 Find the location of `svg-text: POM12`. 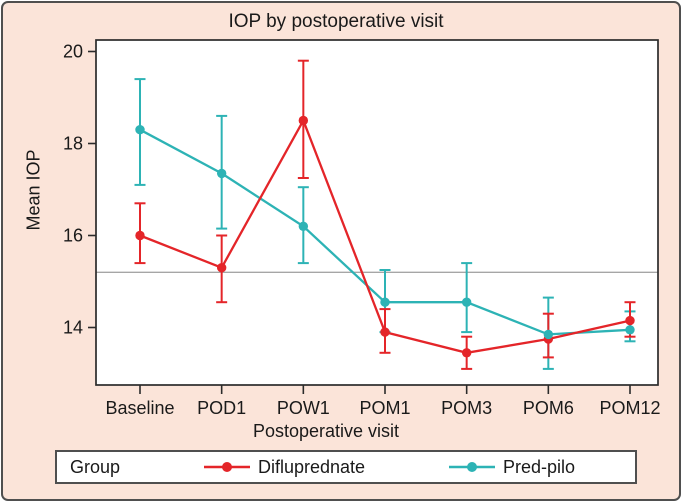

svg-text: POM12 is located at coordinates (629, 408).